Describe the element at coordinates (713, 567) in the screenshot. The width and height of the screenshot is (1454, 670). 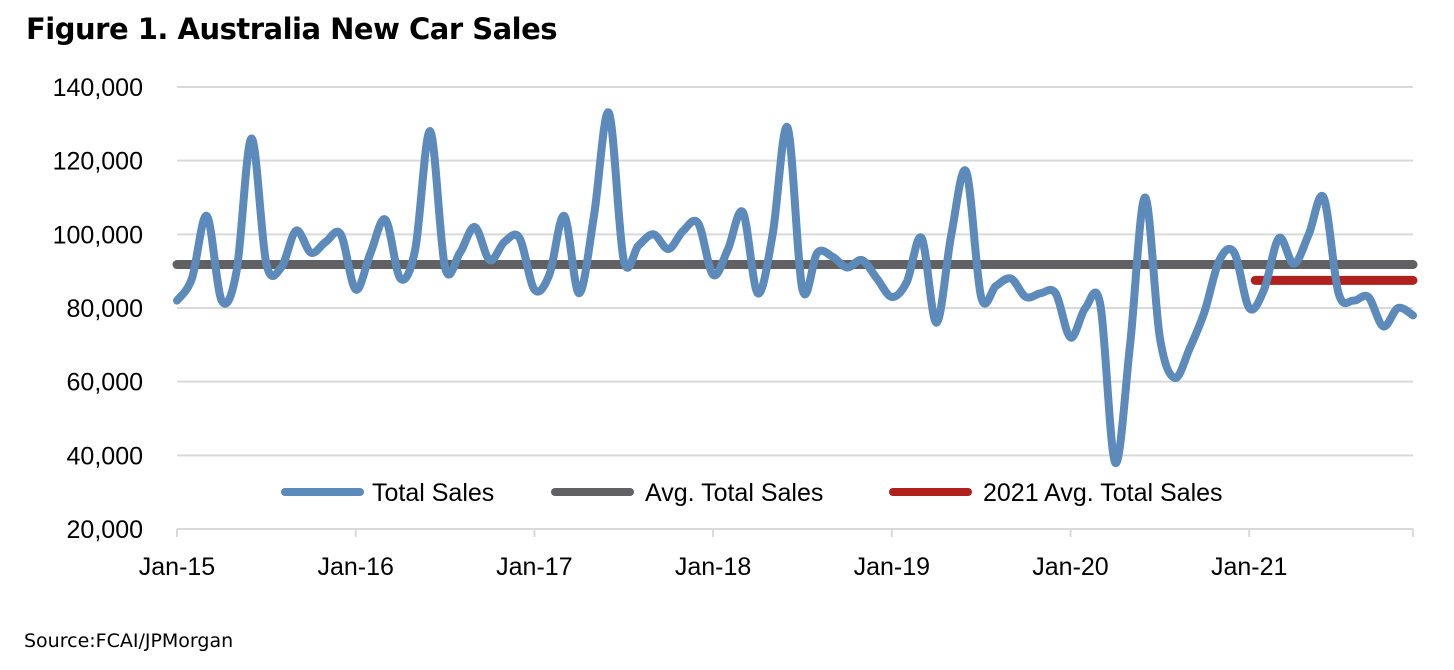
I see `x-tick-label: Jan-18` at that location.